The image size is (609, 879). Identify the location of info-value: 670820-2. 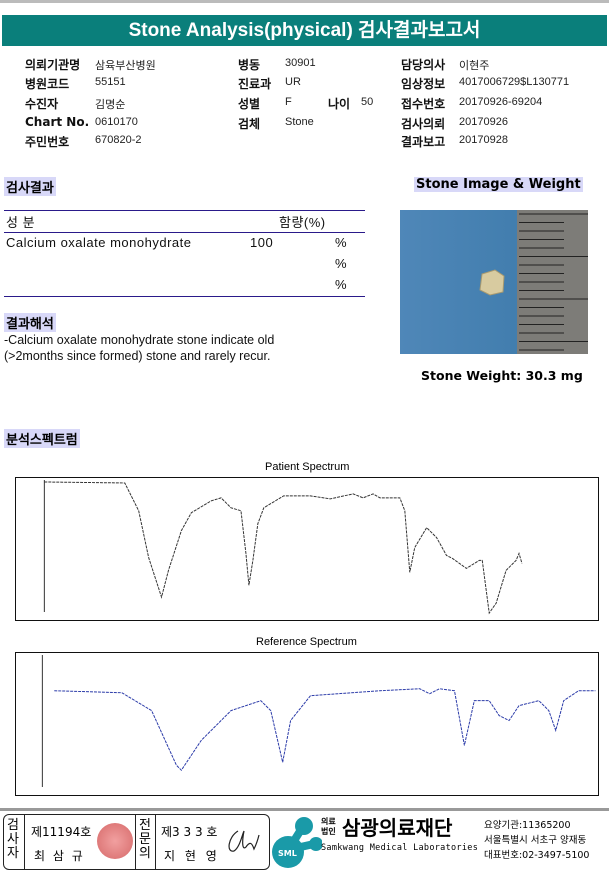
(118, 140).